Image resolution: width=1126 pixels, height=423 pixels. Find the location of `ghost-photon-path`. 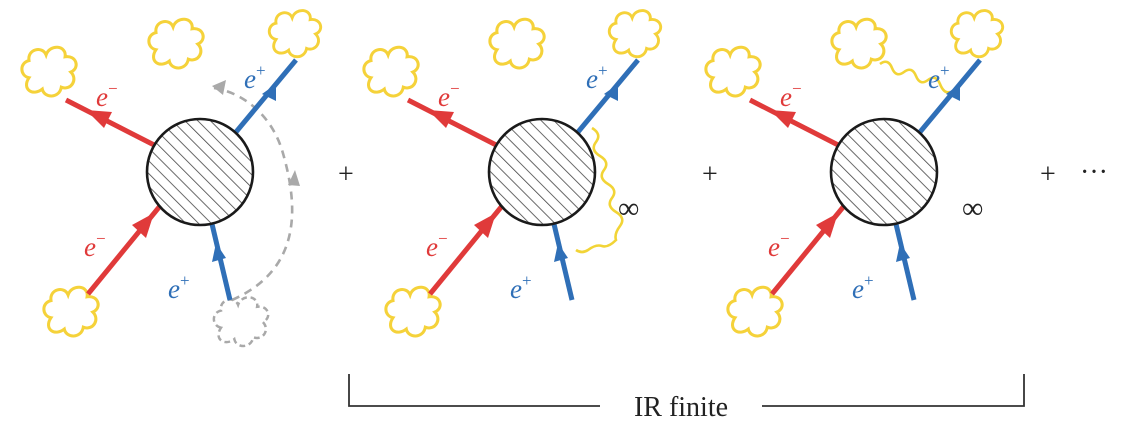

ghost-photon-path is located at coordinates (253, 194).